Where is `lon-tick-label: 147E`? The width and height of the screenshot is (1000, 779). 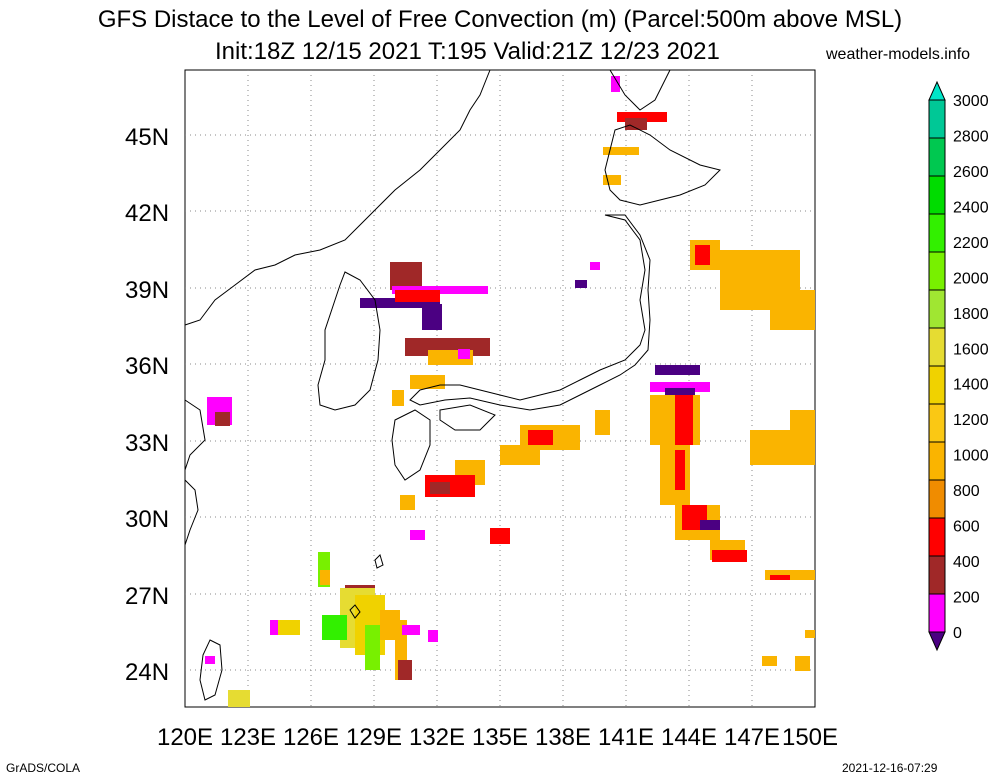
lon-tick-label: 147E is located at coordinates (752, 737).